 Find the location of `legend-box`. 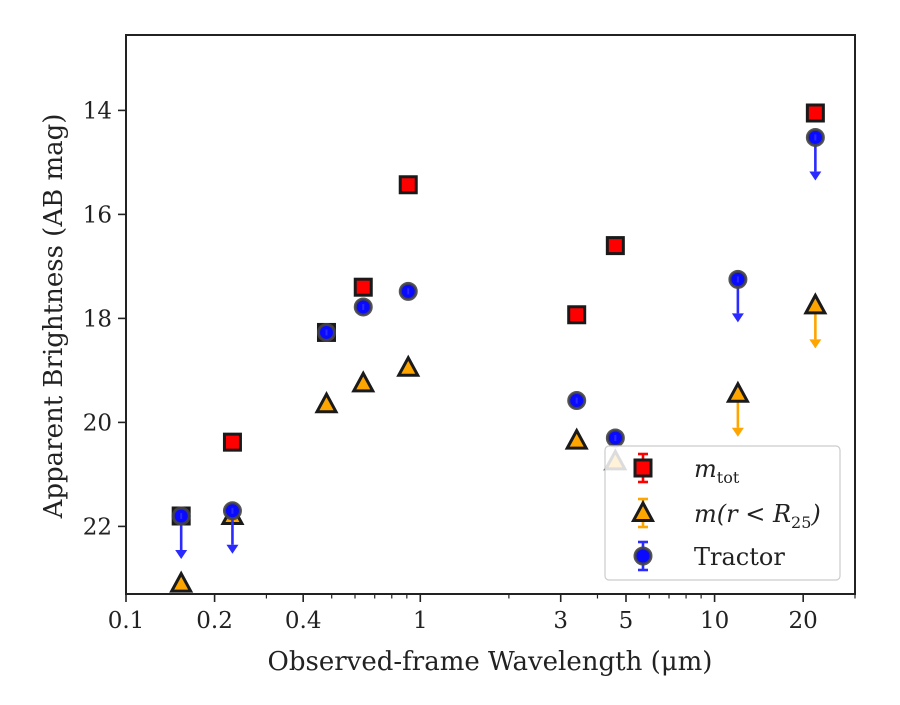

legend-box is located at coordinates (722, 513).